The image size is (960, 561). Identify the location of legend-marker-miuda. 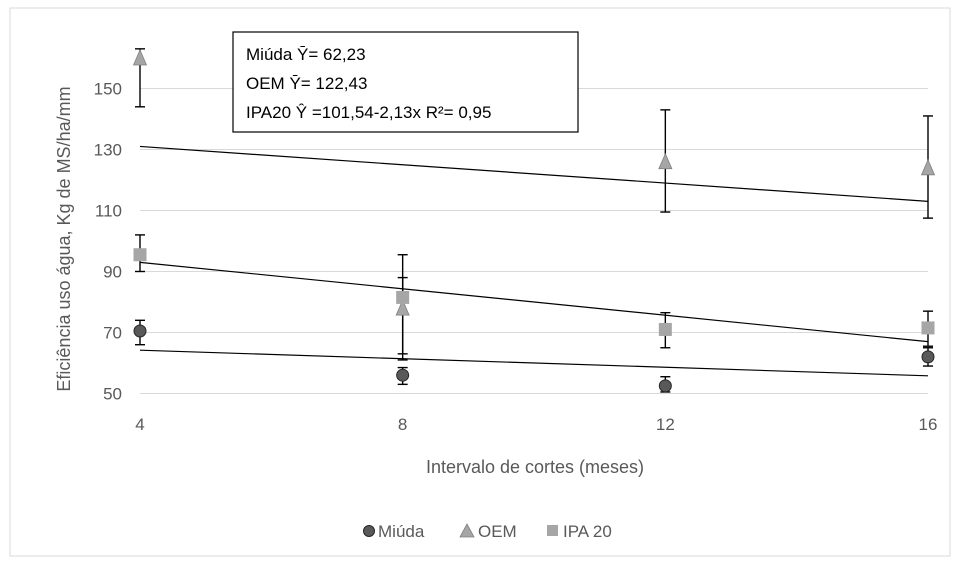
(369, 531).